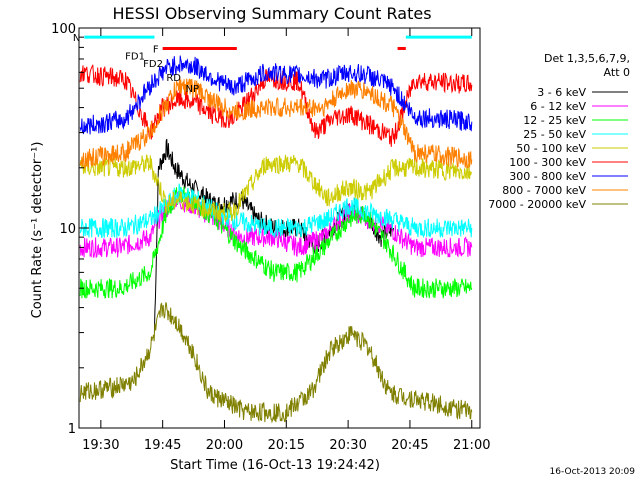  Describe the element at coordinates (558, 106) in the screenshot. I see `legend-label-1: 6 - 12 keV` at that location.